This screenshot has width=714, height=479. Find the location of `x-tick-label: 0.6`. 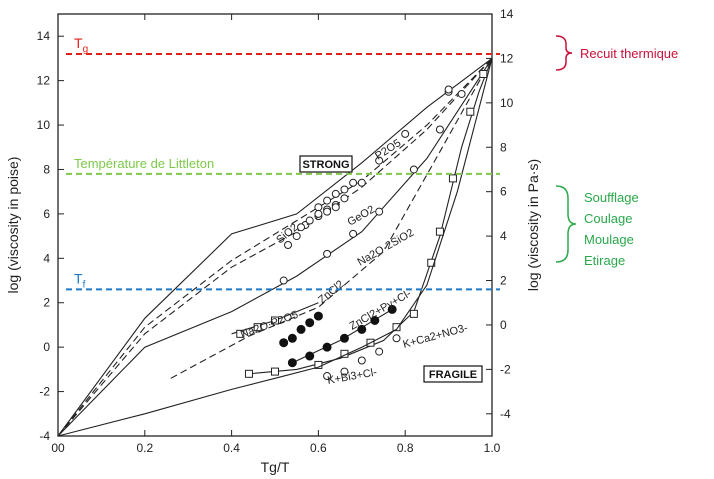

x-tick-label: 0.6 is located at coordinates (318, 448).